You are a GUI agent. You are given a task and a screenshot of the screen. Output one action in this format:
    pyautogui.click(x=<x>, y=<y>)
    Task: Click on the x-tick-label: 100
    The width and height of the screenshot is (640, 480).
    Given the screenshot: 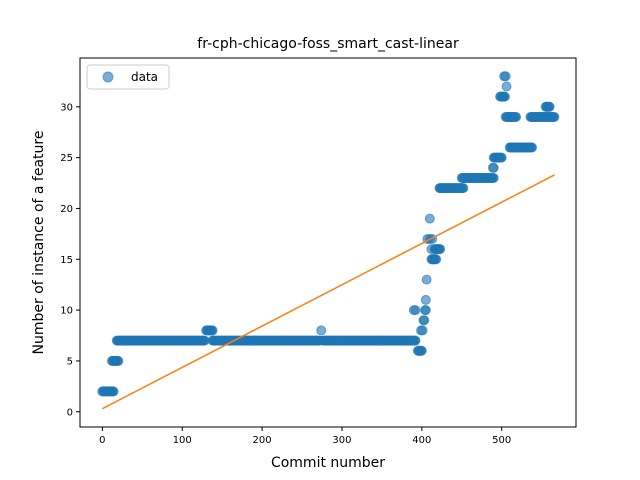 What is the action you would take?
    pyautogui.click(x=182, y=440)
    